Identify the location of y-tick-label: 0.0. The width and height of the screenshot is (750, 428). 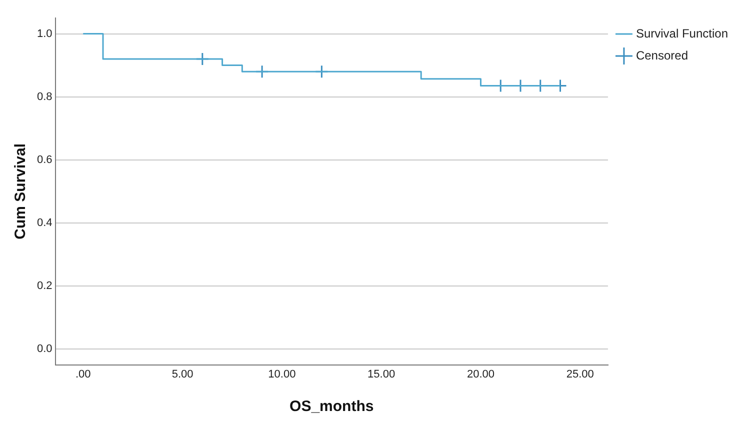
(44, 349).